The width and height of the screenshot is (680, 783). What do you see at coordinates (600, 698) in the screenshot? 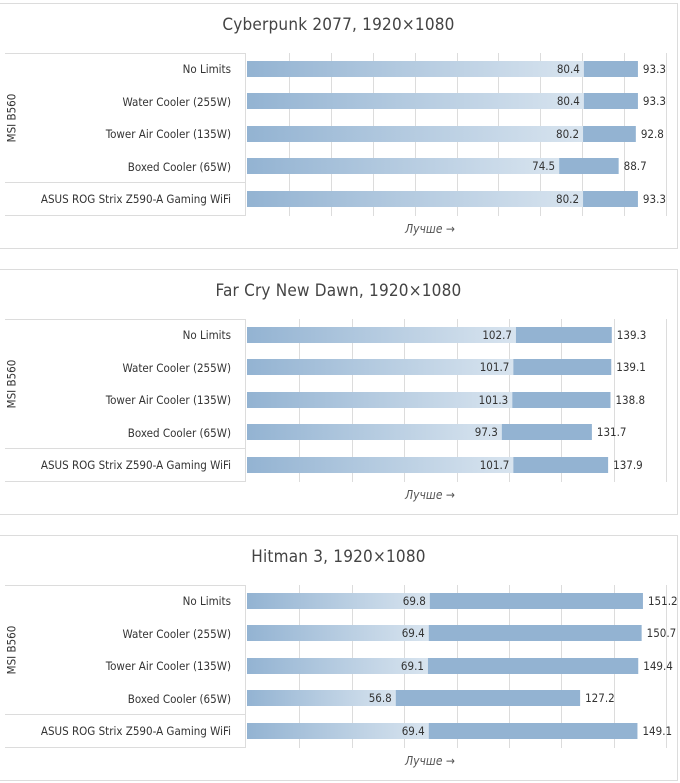
I see `value-label-avg: 127.2` at bounding box center [600, 698].